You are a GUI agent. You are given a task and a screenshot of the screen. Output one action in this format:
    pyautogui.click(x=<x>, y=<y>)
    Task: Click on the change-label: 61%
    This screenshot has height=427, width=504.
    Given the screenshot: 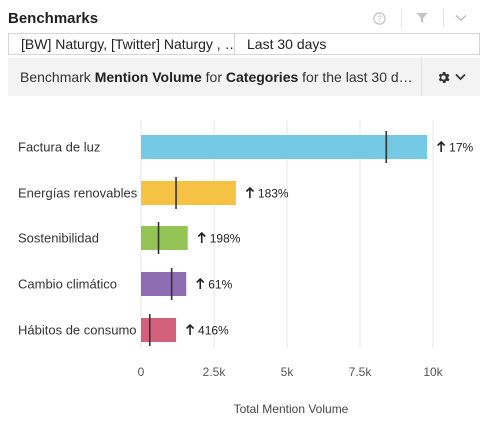 What is the action you would take?
    pyautogui.click(x=220, y=285)
    